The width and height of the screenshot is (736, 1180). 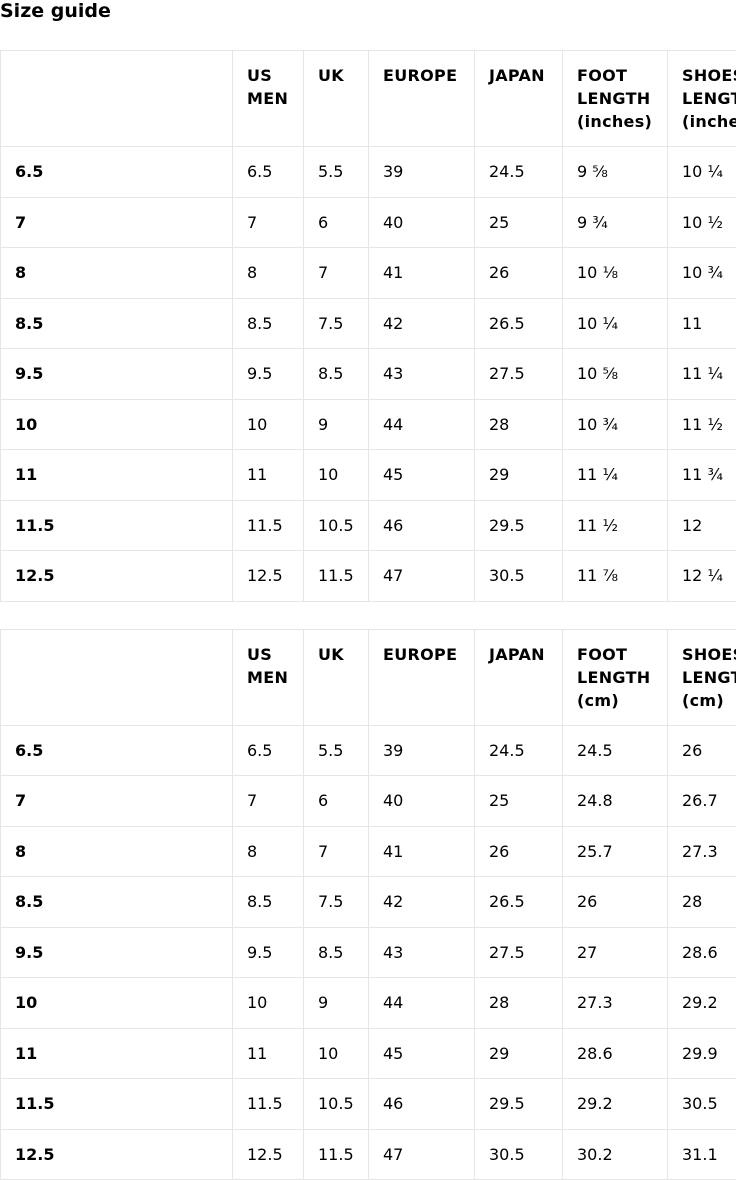 I want to click on cell: 10 ¼, so click(x=702, y=172).